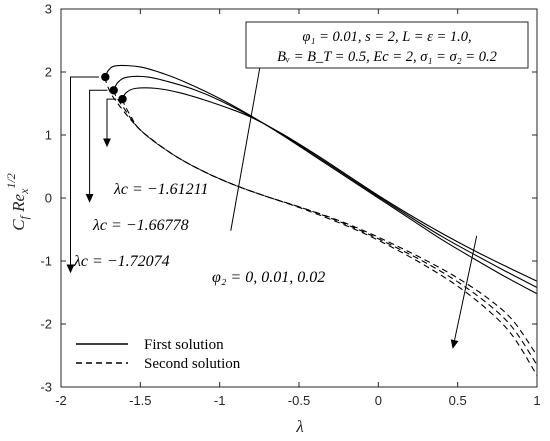  Describe the element at coordinates (121, 261) in the screenshot. I see `critical-label-1: λc = −1.72074` at that location.